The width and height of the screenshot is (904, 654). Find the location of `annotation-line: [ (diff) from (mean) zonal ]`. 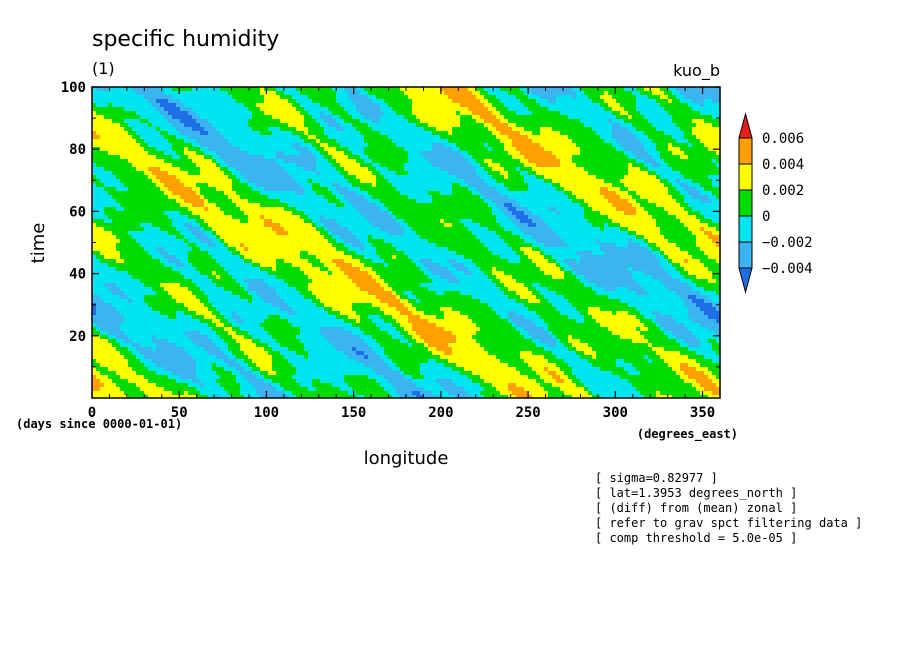

annotation-line: [ (diff) from (mean) zonal ] is located at coordinates (696, 508).